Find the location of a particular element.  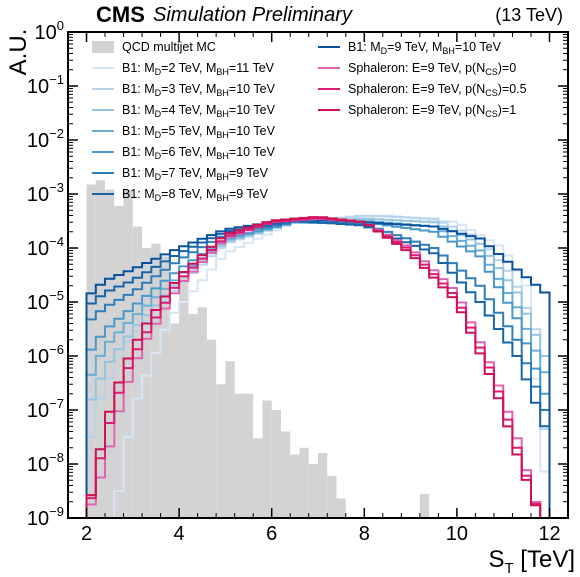

legend-entry-11: Sphaleron: E=9 TeV, p(NCS)=1 is located at coordinates (417, 111).